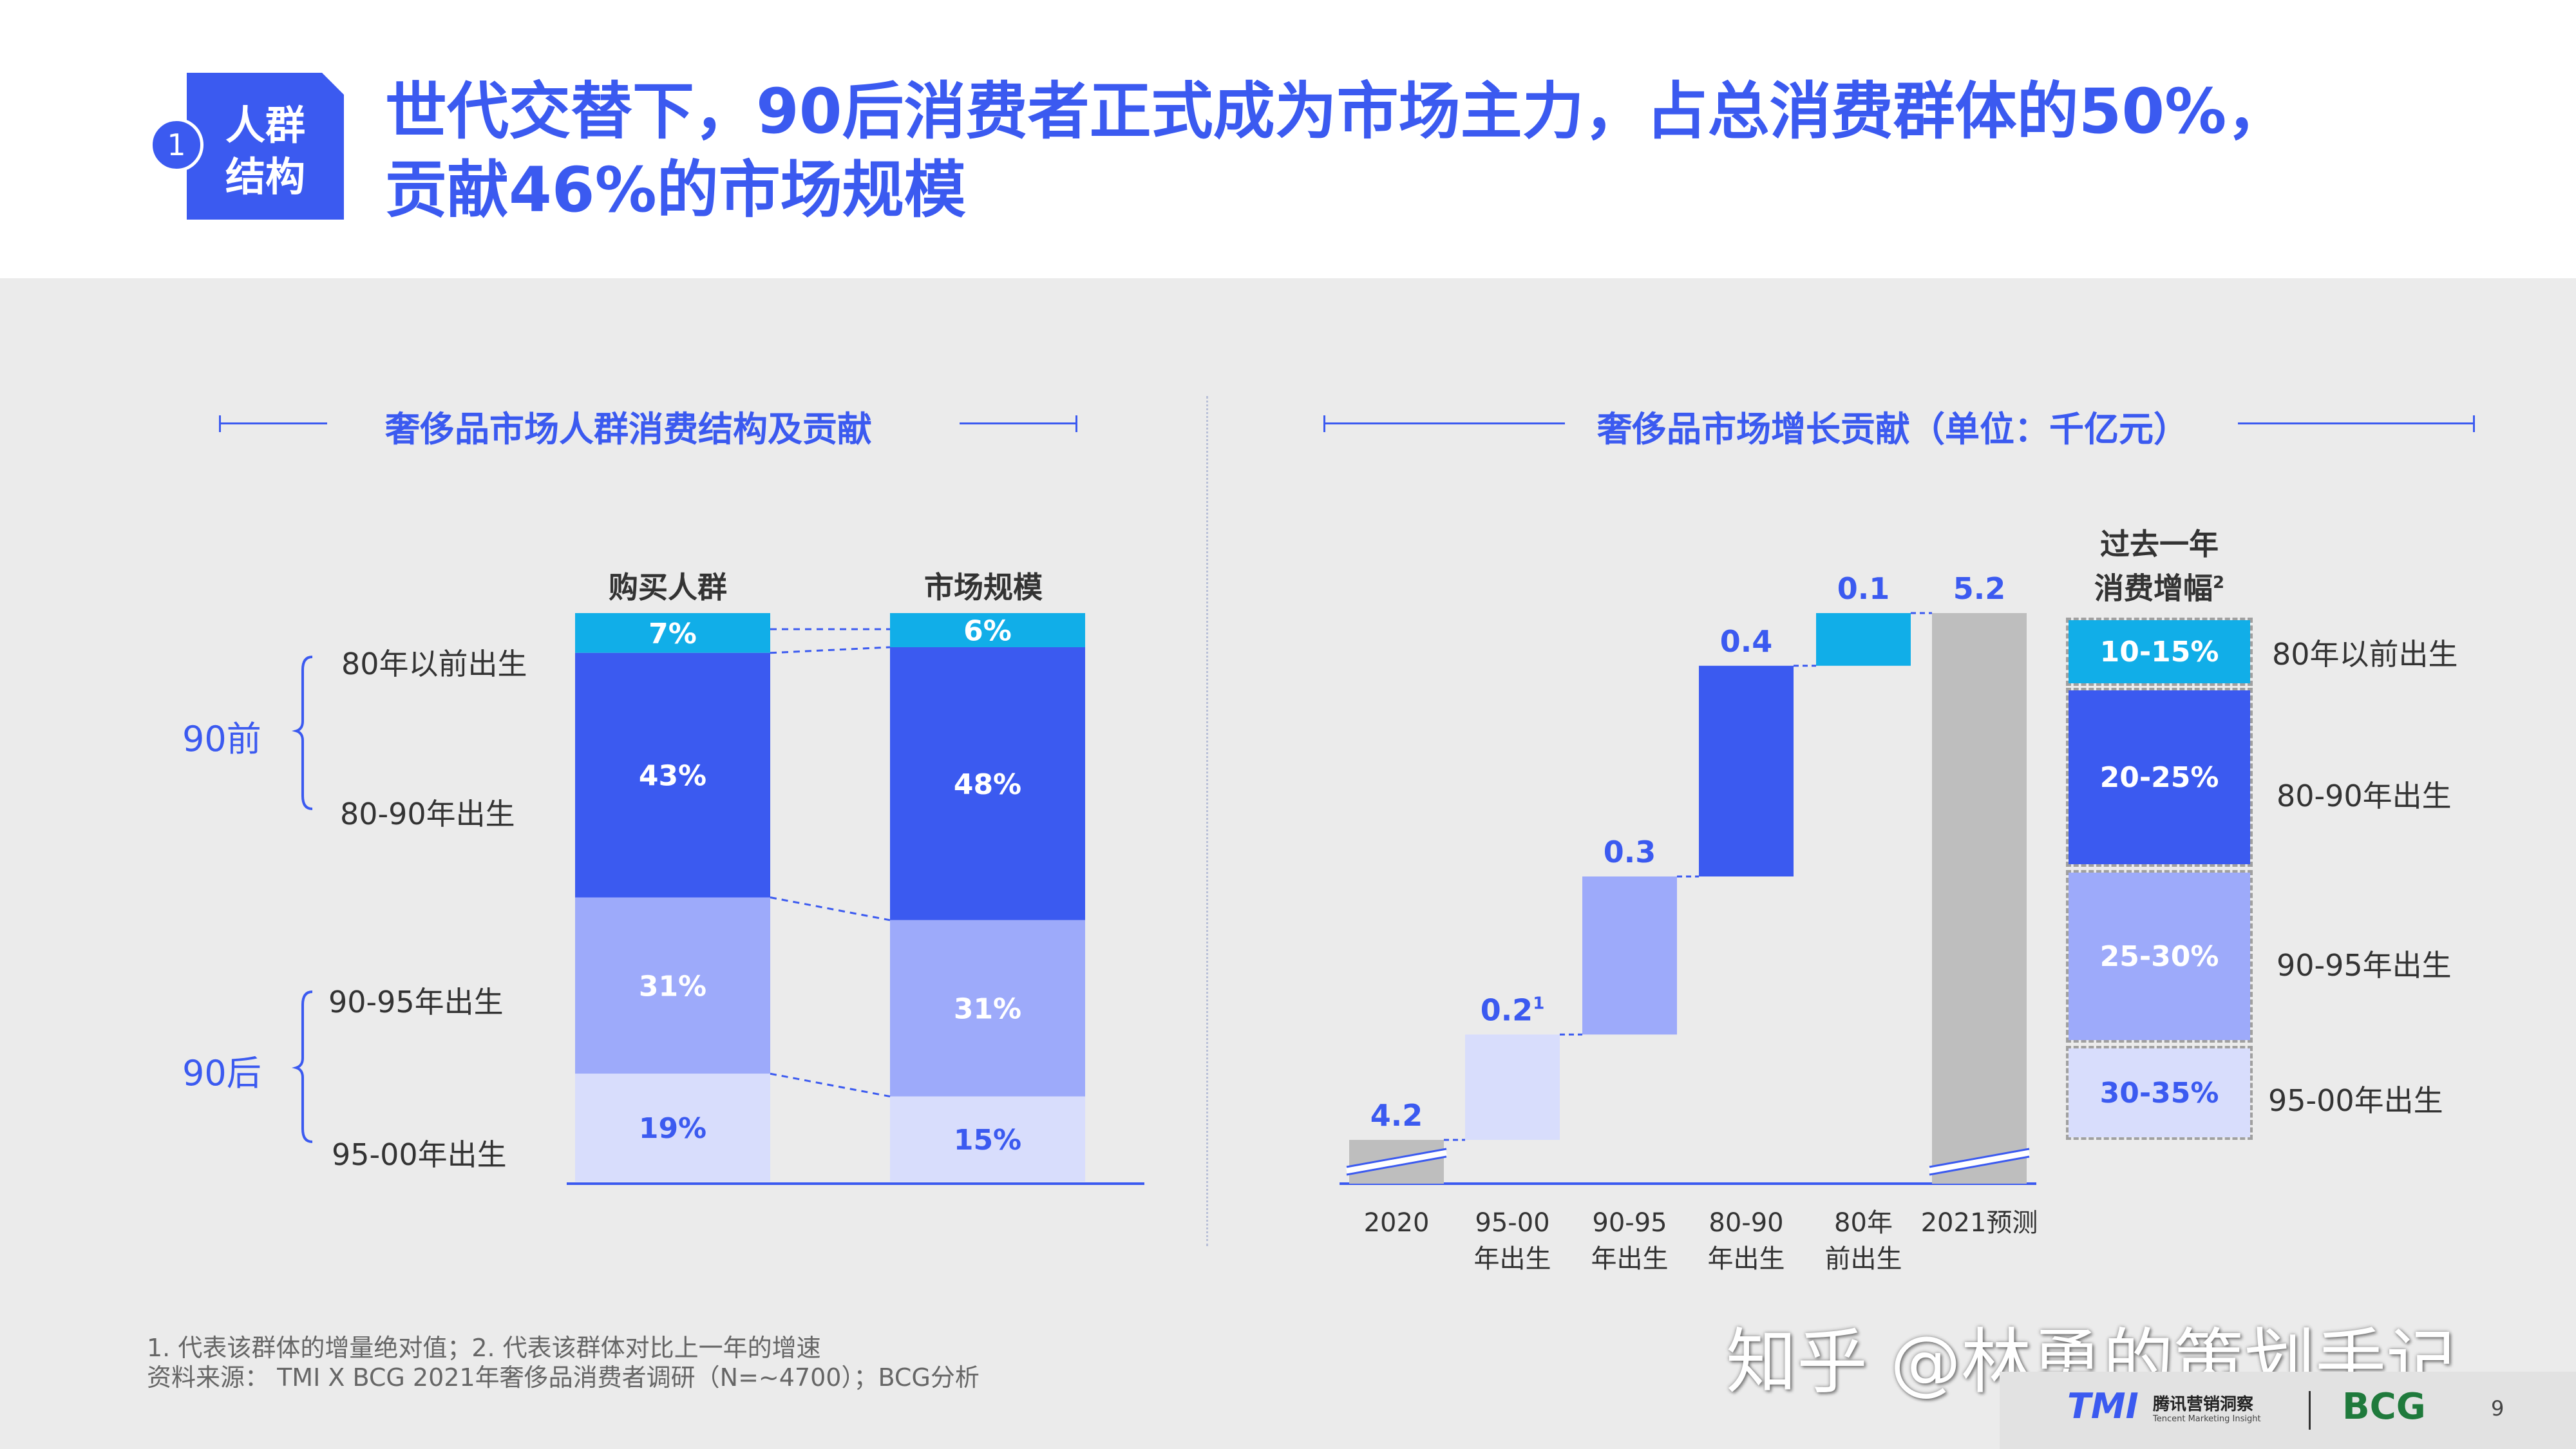 The image size is (2576, 1449). Describe the element at coordinates (2474, 423) in the screenshot. I see `right-title-cap-right` at that location.